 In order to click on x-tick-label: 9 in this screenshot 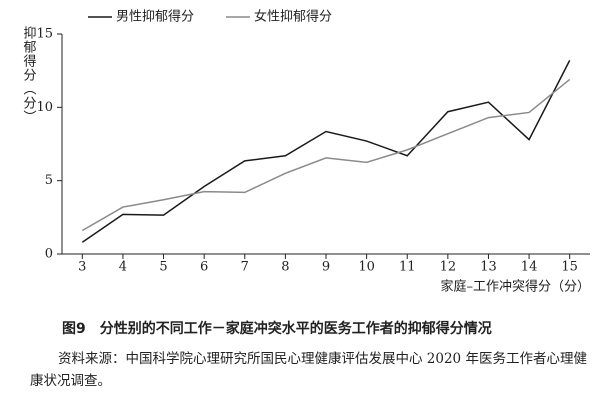, I will do `click(326, 267)`.